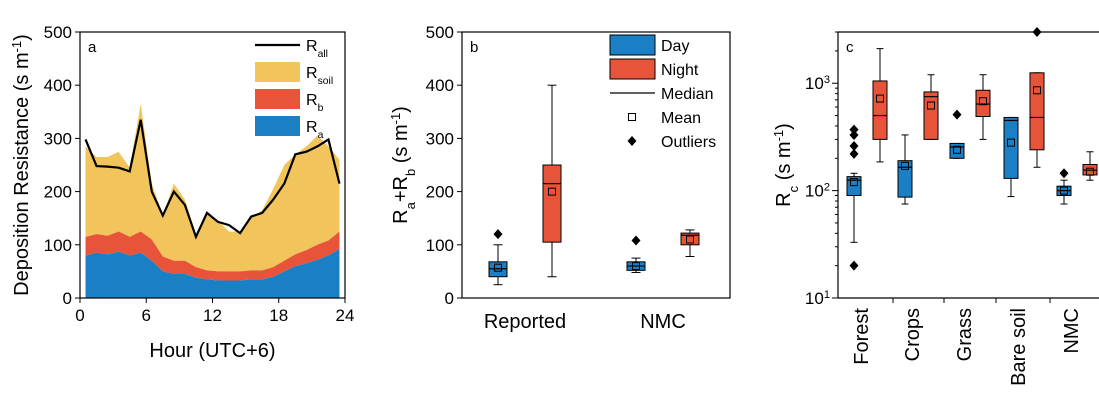 The height and width of the screenshot is (396, 1099). What do you see at coordinates (687, 94) in the screenshot?
I see `legend-entry: Median` at bounding box center [687, 94].